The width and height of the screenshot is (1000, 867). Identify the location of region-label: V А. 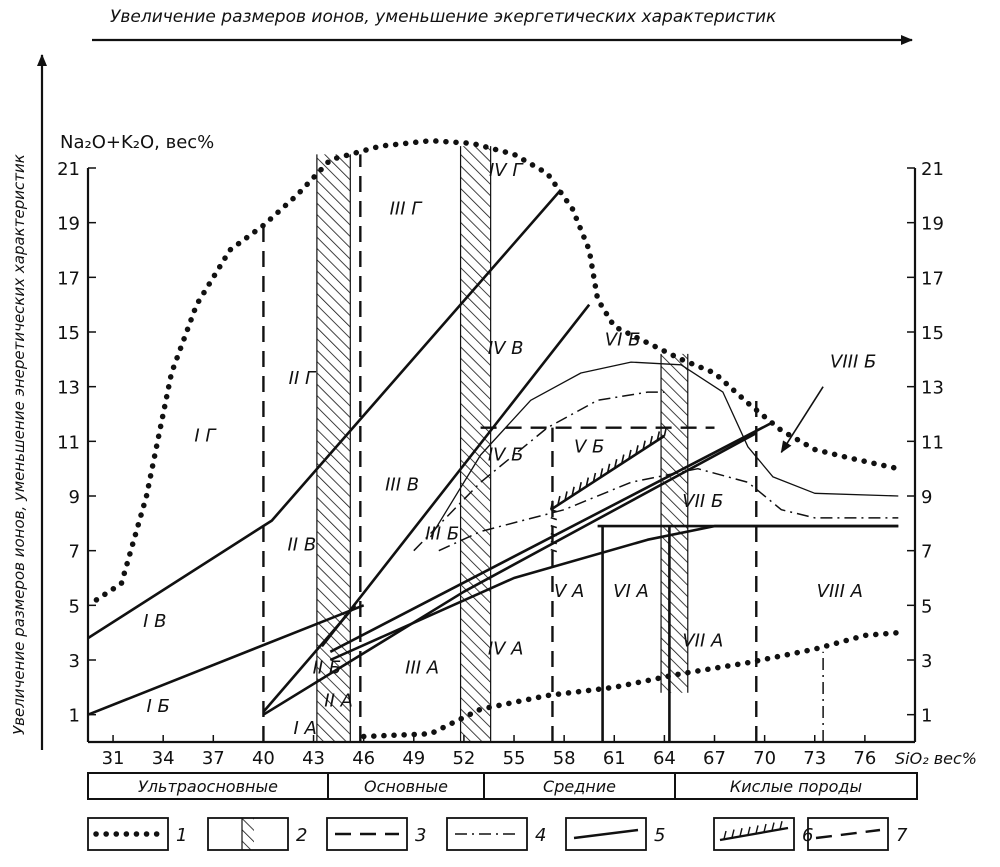
(569, 591).